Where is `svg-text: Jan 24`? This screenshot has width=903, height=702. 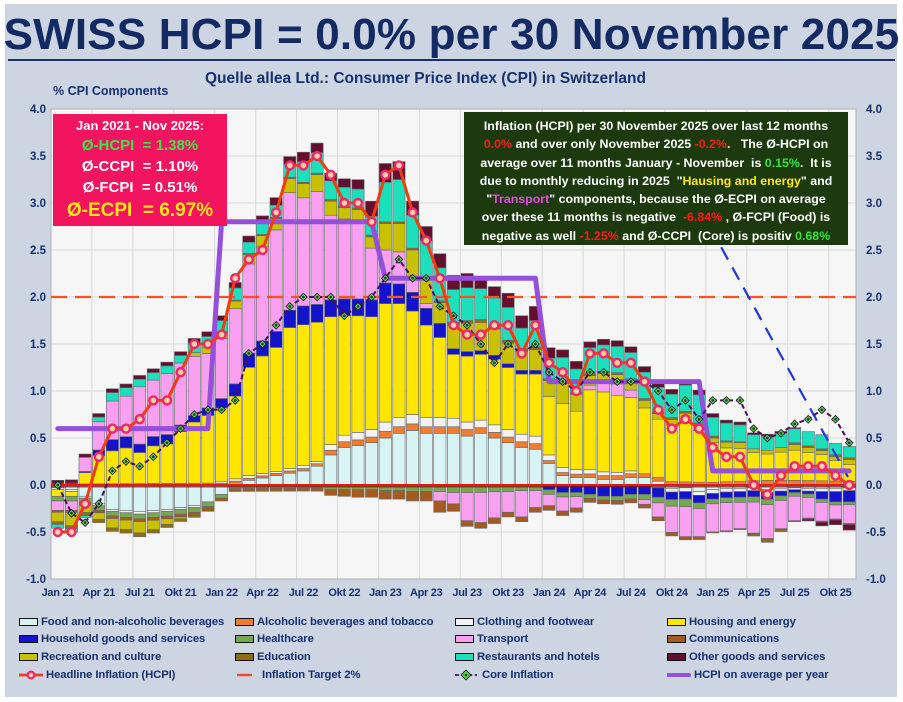 svg-text: Jan 24 is located at coordinates (550, 593).